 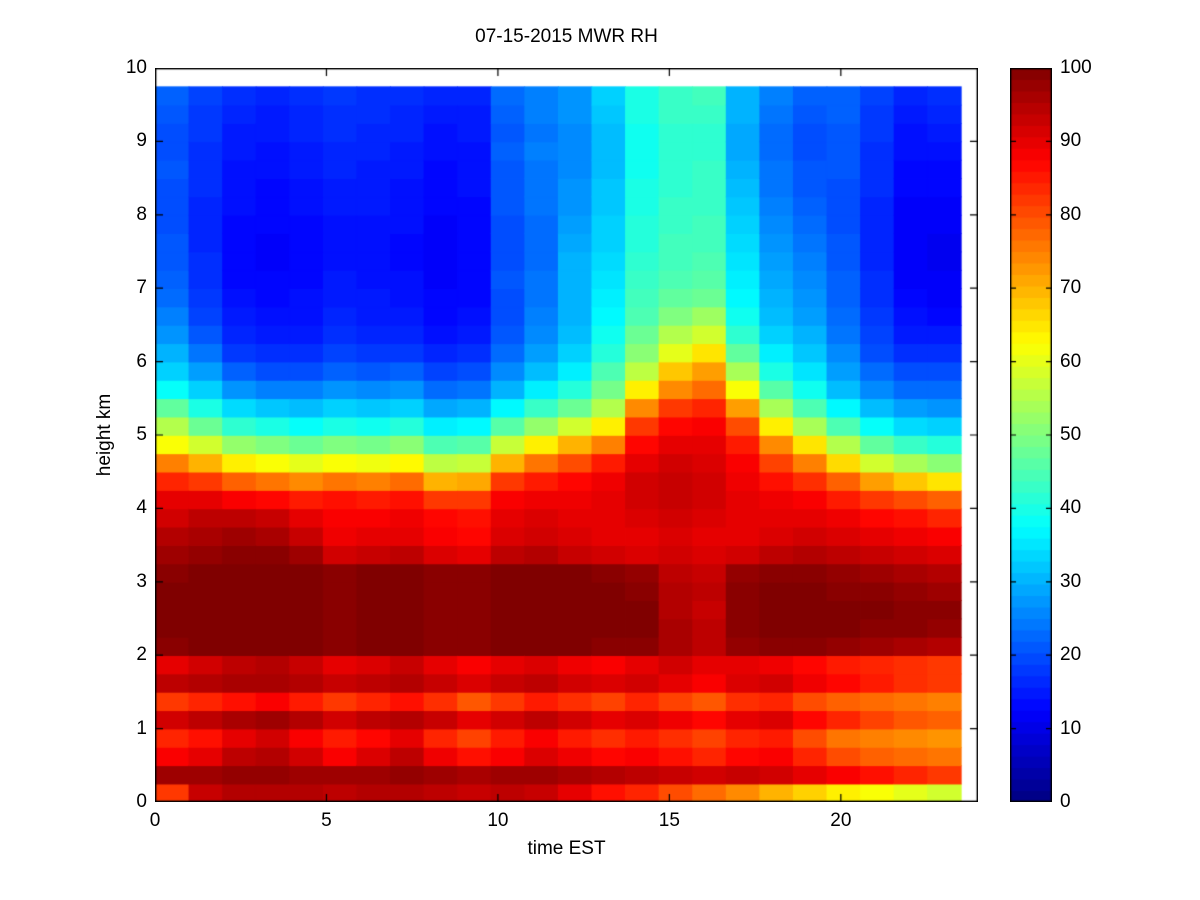 I want to click on y-tick-label: 4, so click(x=141, y=508).